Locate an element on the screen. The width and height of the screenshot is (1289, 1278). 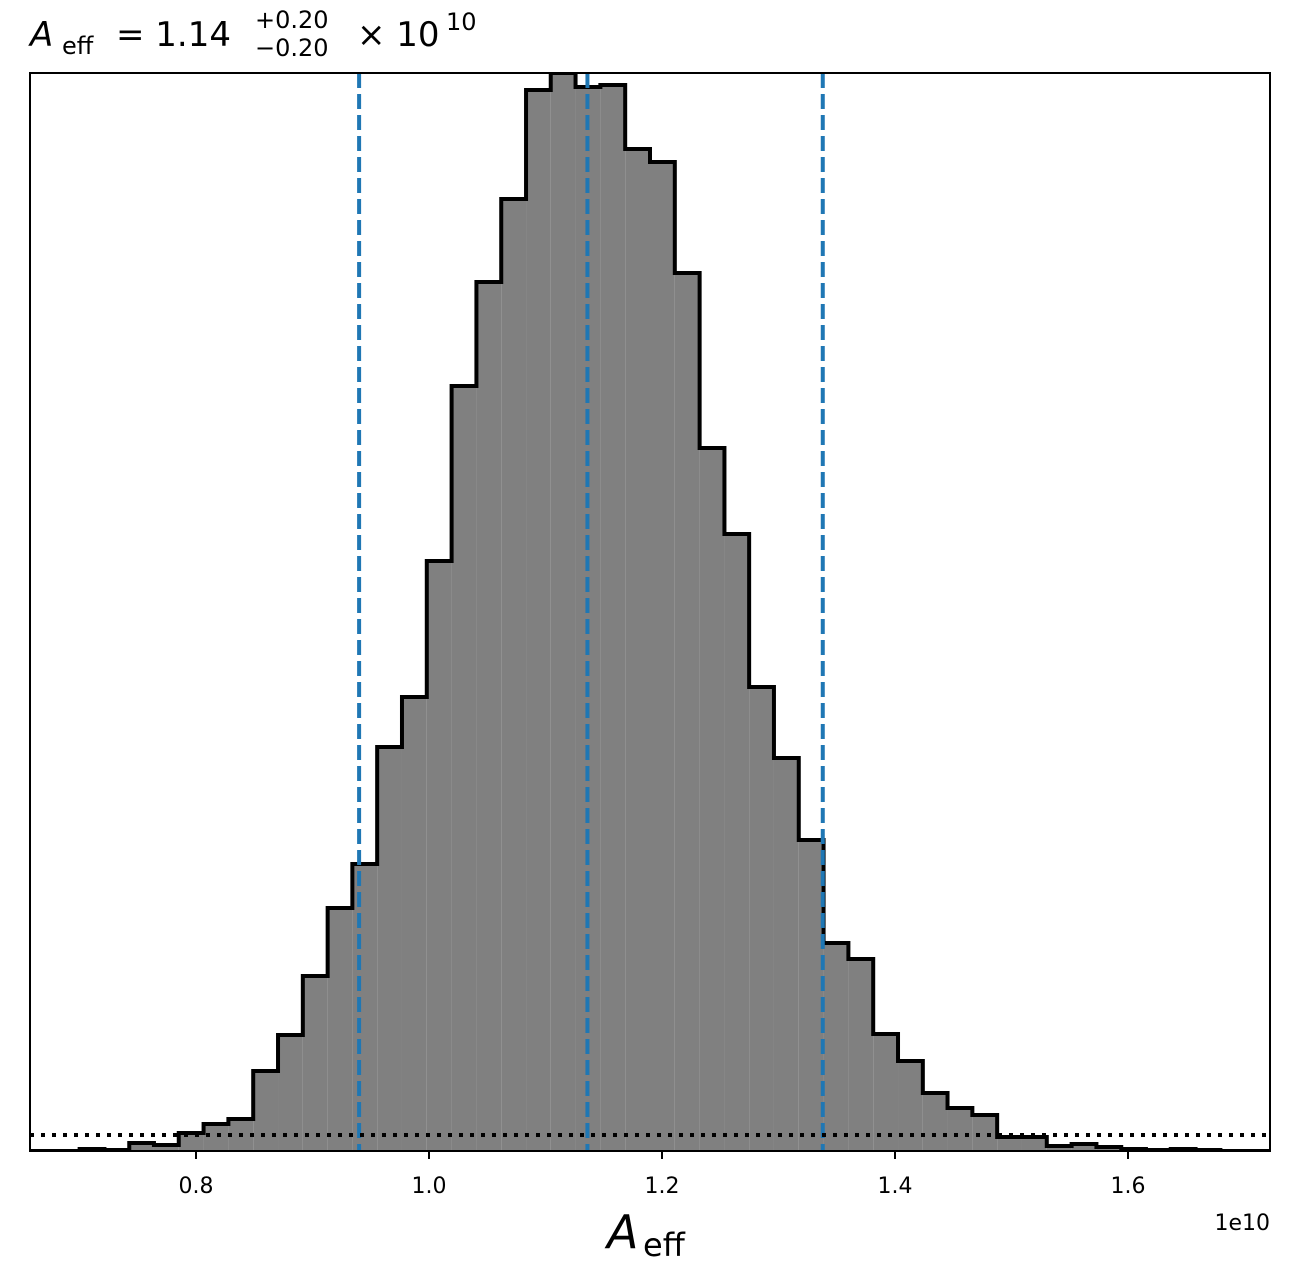
chart-title: A eff = 1.14 +0.20 −0.20 × 10 10 is located at coordinates (252, 32).